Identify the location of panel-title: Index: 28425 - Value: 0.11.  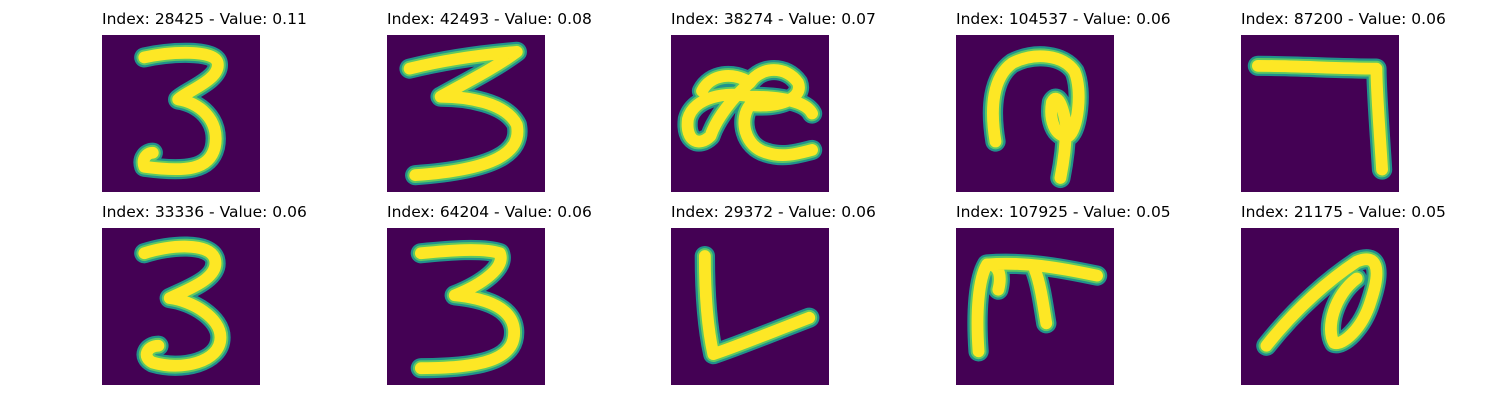
(204, 19).